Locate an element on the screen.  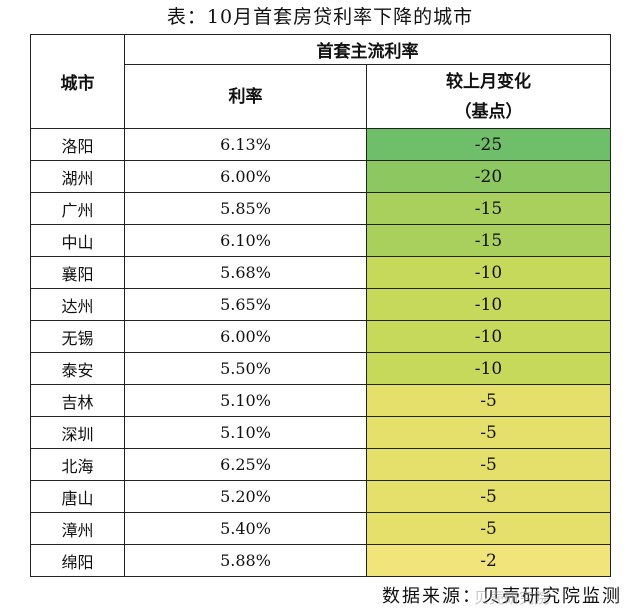
table-title: 表：10月首套房贷利率下降的城市 is located at coordinates (320, 17).